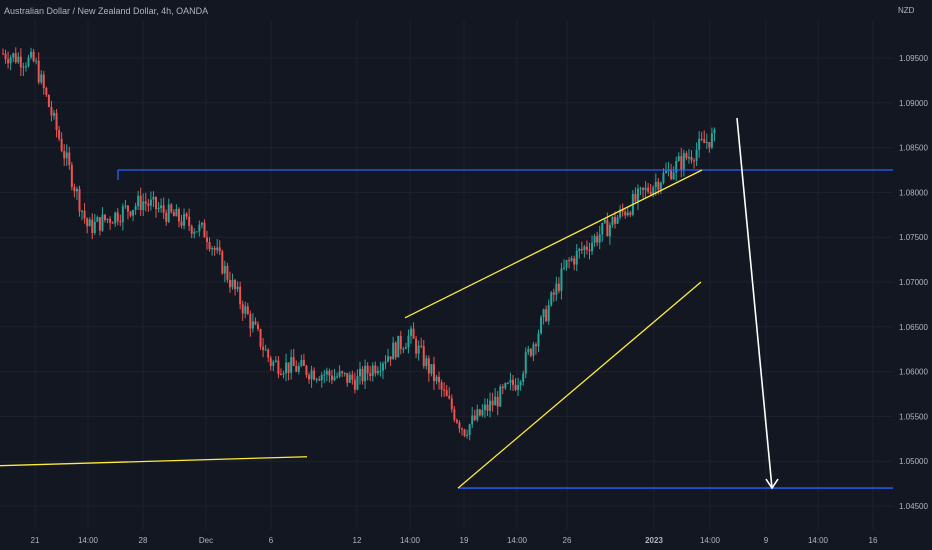 This screenshot has width=932, height=550. I want to click on y-tick-label: 1.06500, so click(913, 327).